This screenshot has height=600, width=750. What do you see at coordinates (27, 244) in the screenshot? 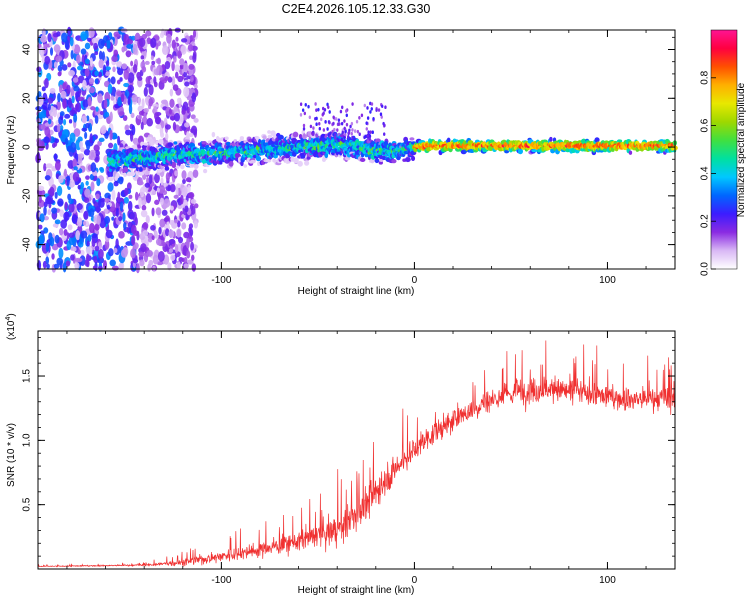
I see `y-tick-label: -40` at bounding box center [27, 244].